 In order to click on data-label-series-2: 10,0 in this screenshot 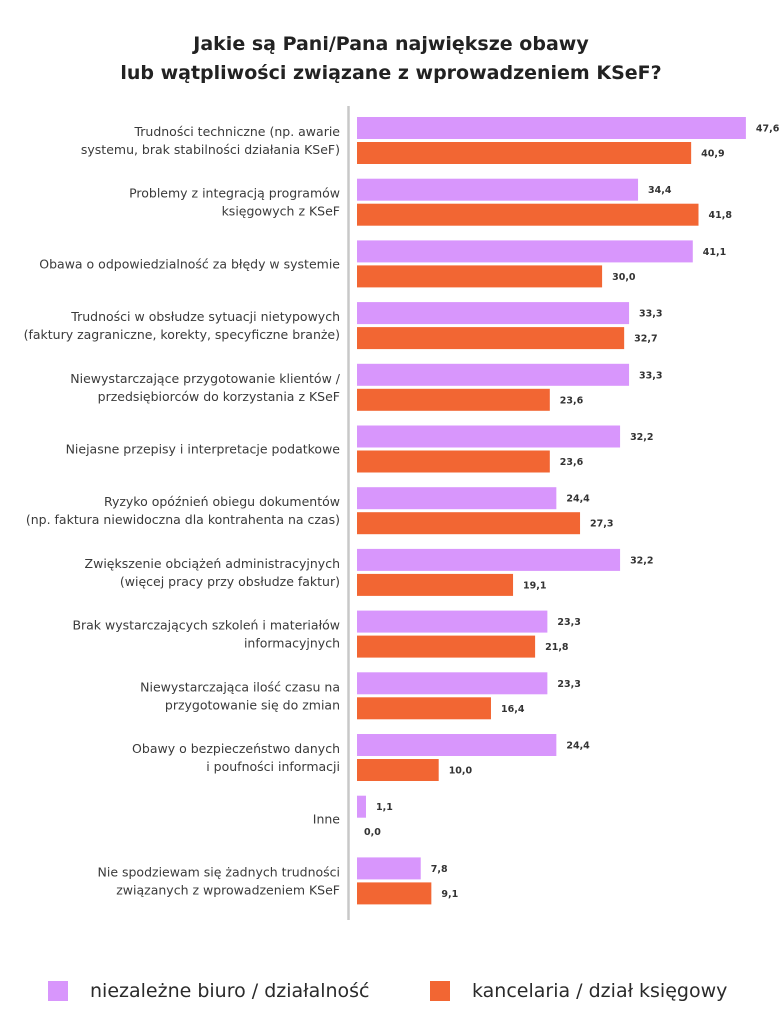, I will do `click(461, 771)`.